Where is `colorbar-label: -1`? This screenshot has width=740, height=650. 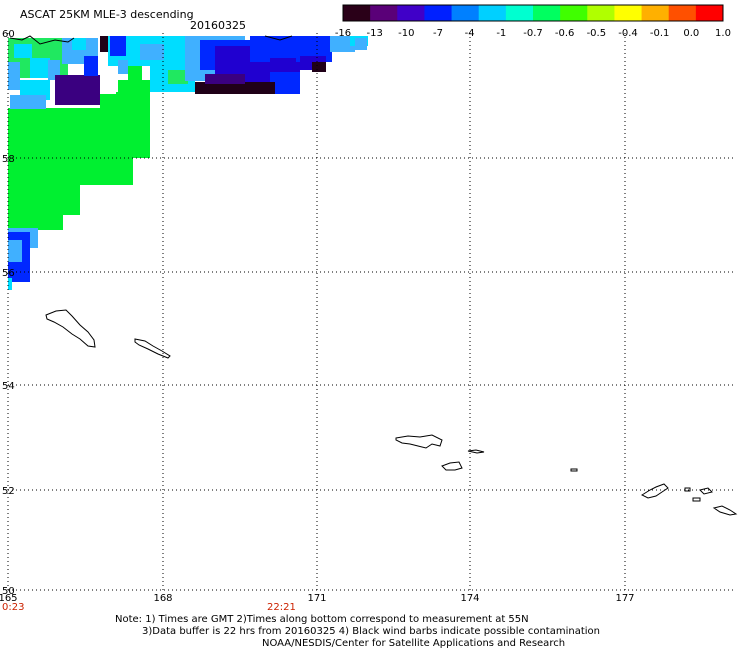 colorbar-label: -1 is located at coordinates (501, 33).